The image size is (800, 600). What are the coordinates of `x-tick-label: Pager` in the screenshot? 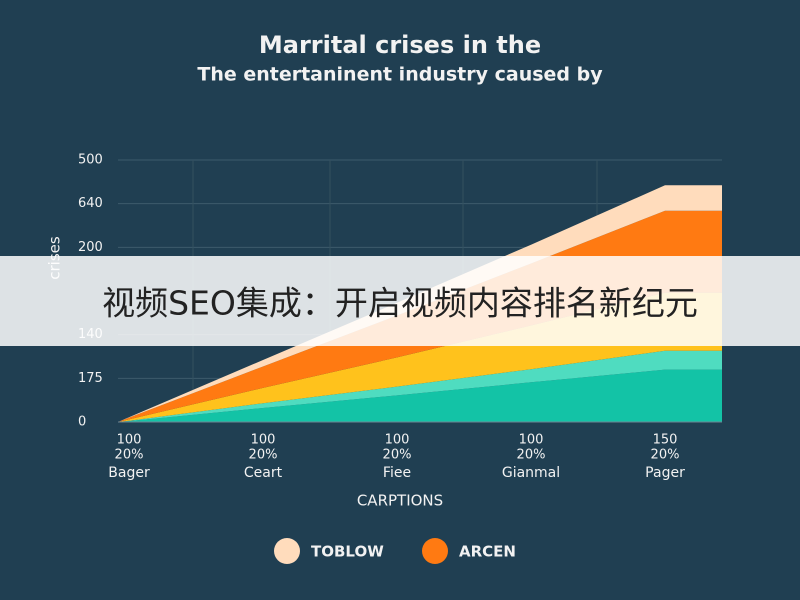 It's located at (665, 473).